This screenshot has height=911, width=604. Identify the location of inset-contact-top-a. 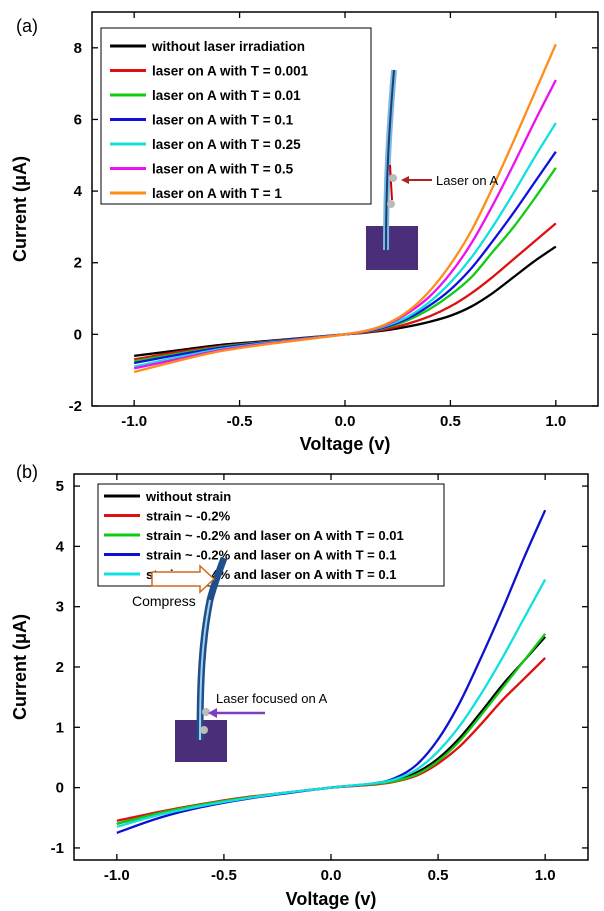
(393, 178).